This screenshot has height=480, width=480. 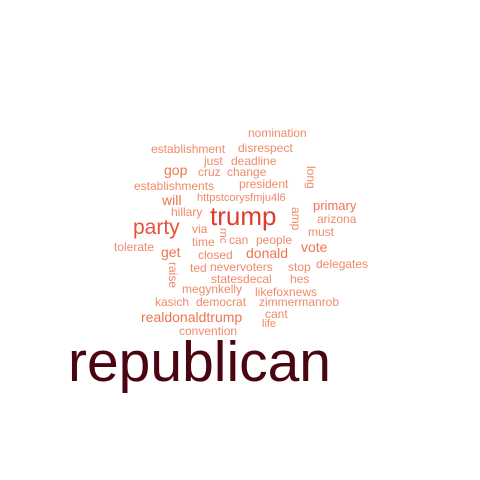 What do you see at coordinates (213, 161) in the screenshot?
I see `word-just: just` at bounding box center [213, 161].